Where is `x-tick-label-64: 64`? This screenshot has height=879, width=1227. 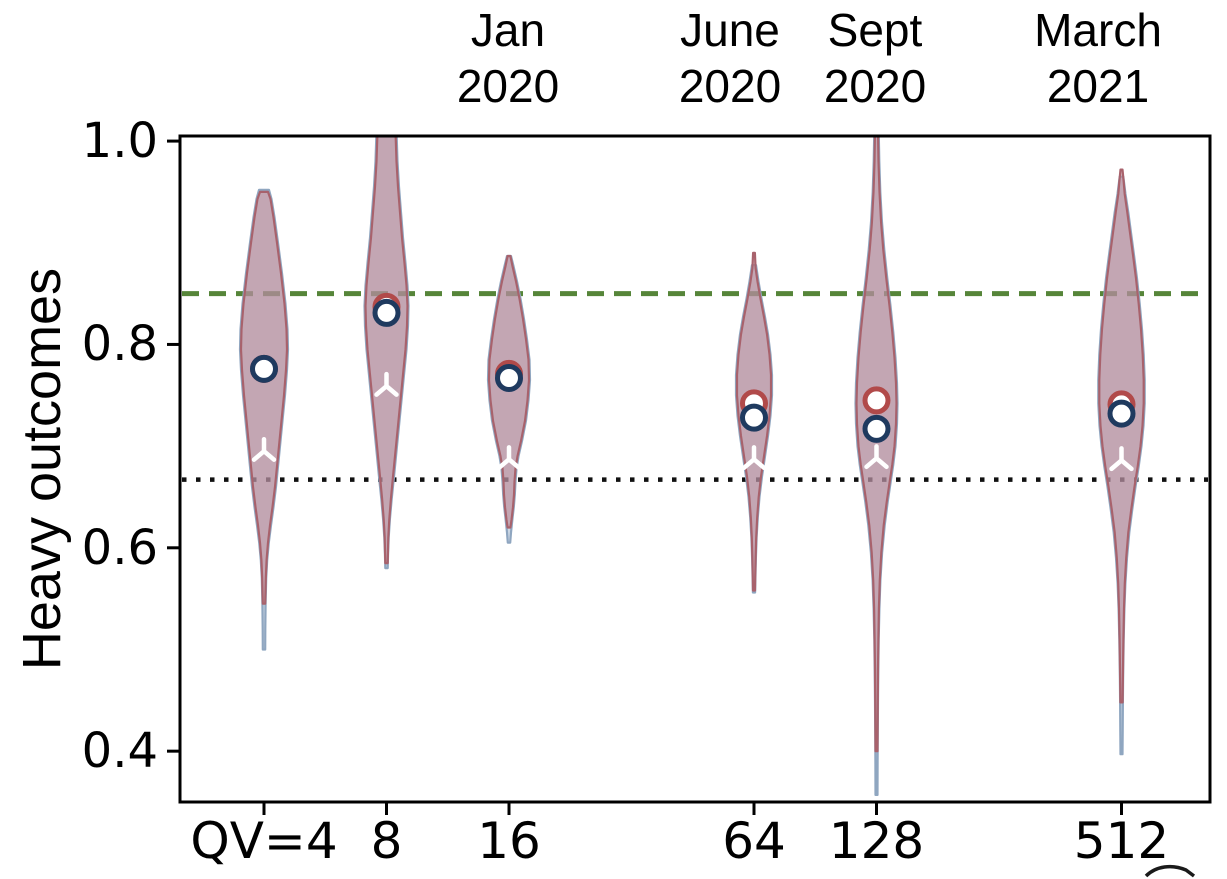 x-tick-label-64: 64 is located at coordinates (754, 841).